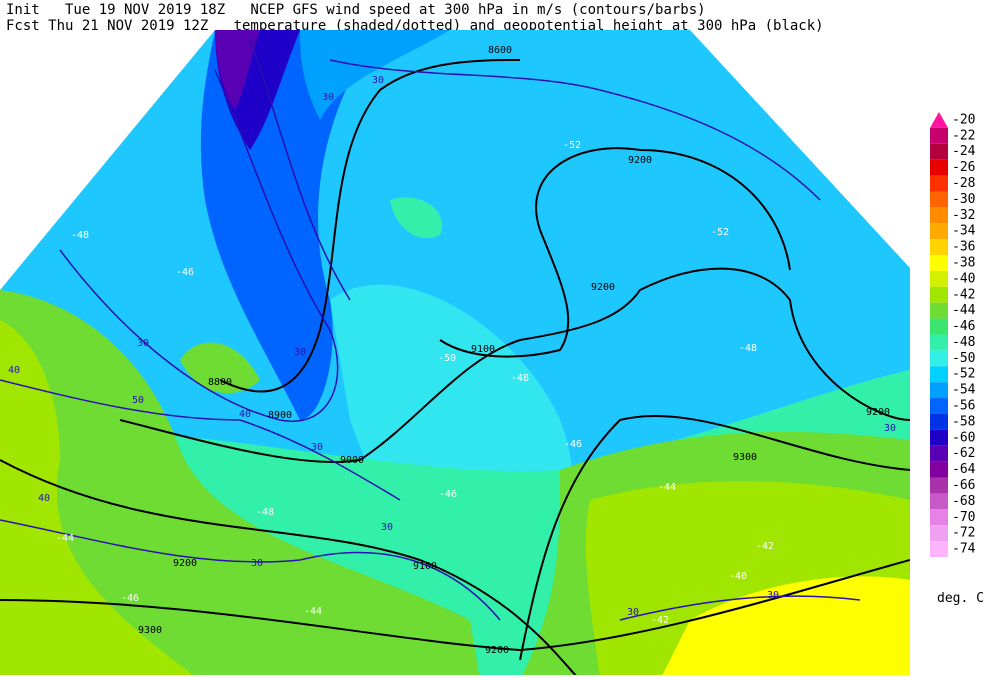  What do you see at coordinates (963, 294) in the screenshot?
I see `colorbar-label: -42` at bounding box center [963, 294].